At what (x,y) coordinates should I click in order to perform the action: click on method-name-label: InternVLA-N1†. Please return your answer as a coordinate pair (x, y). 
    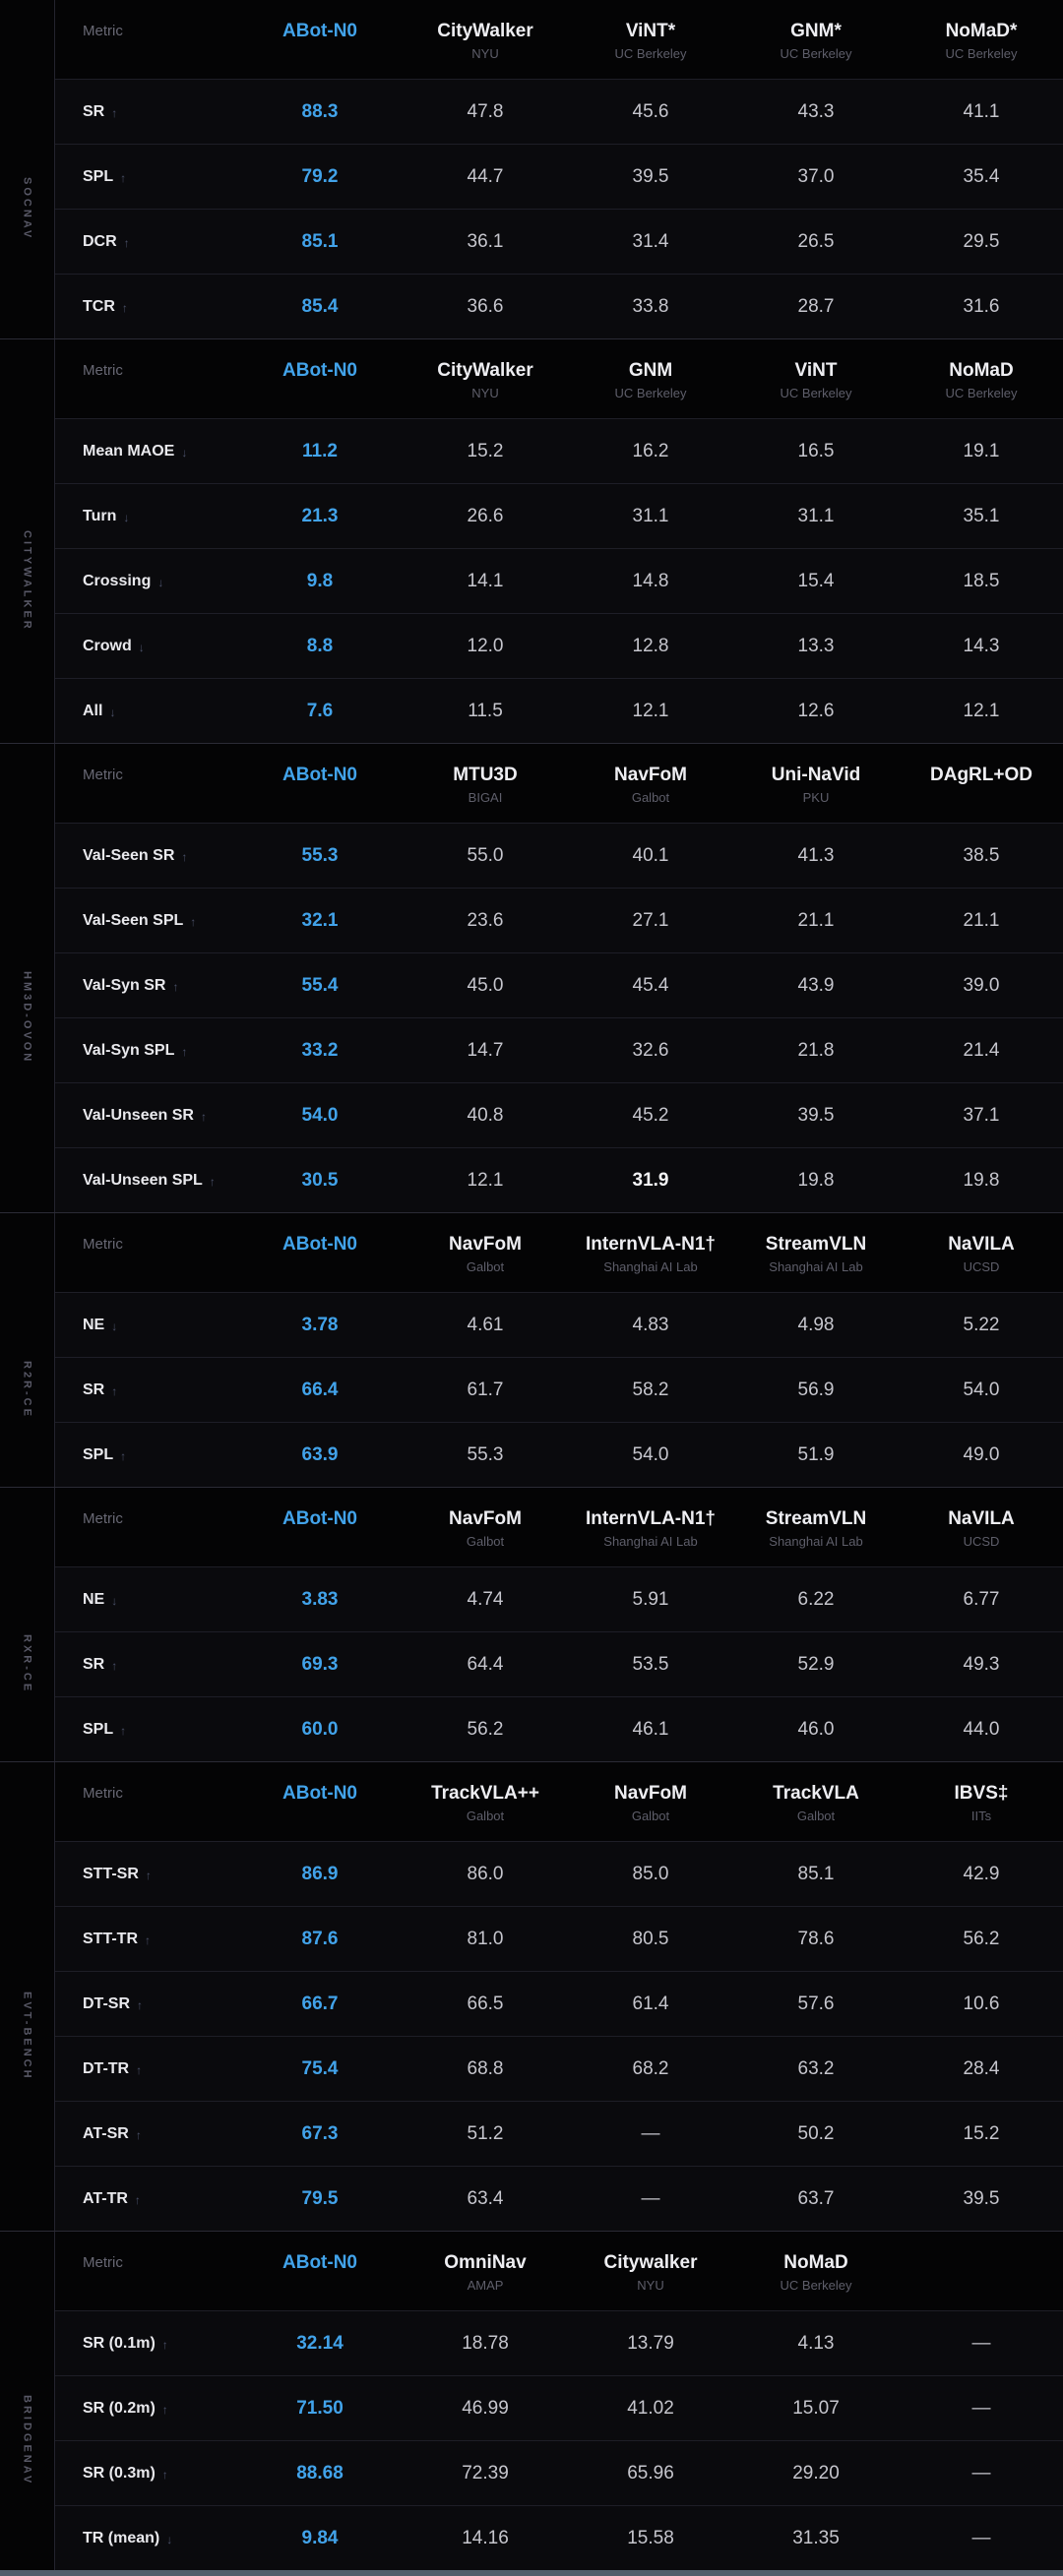
    Looking at the image, I should click on (651, 1244).